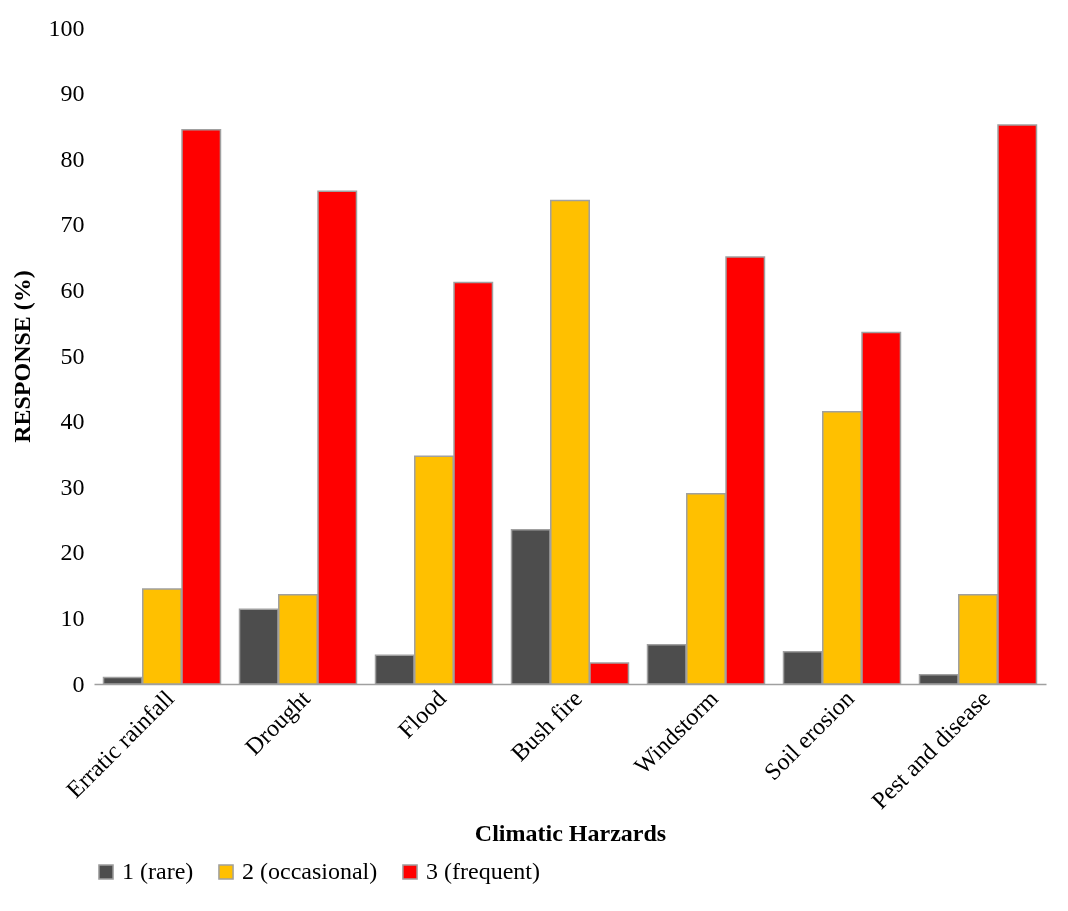  Describe the element at coordinates (72, 355) in the screenshot. I see `y-tick-label: 50` at that location.